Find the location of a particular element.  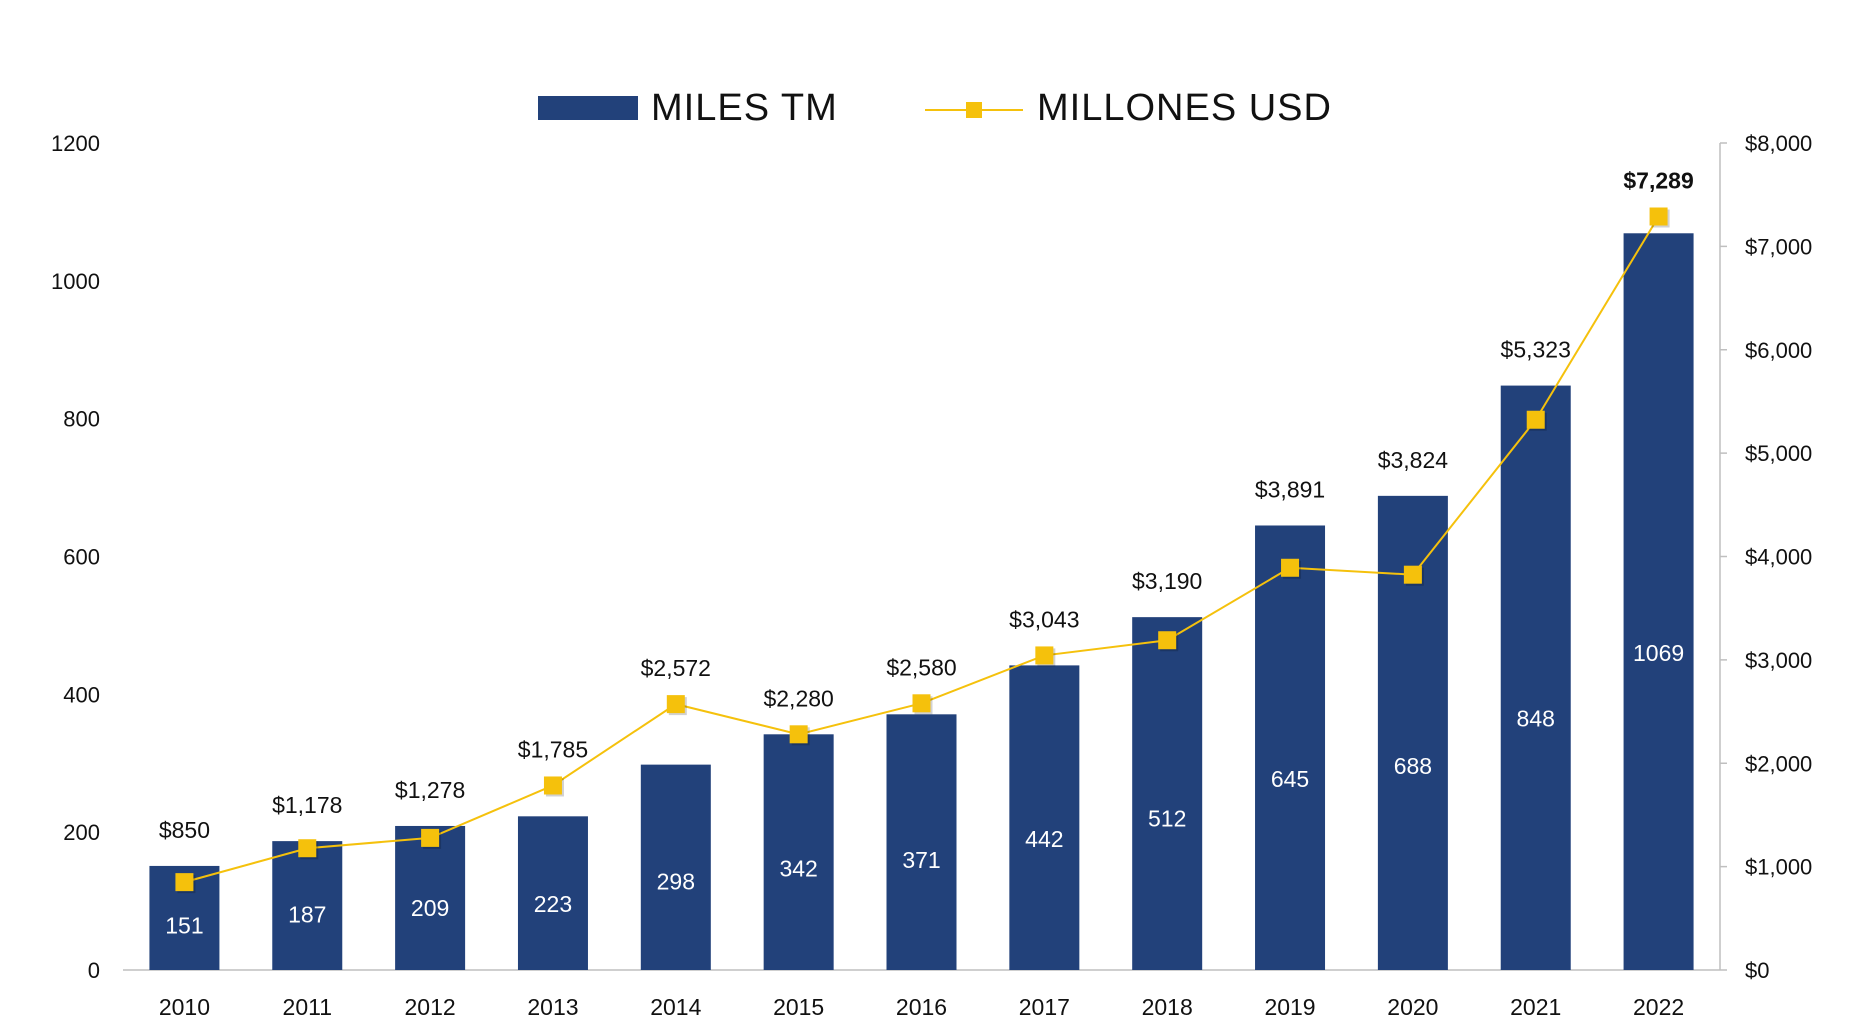

x-tick-label: 2020 is located at coordinates (1412, 1007).